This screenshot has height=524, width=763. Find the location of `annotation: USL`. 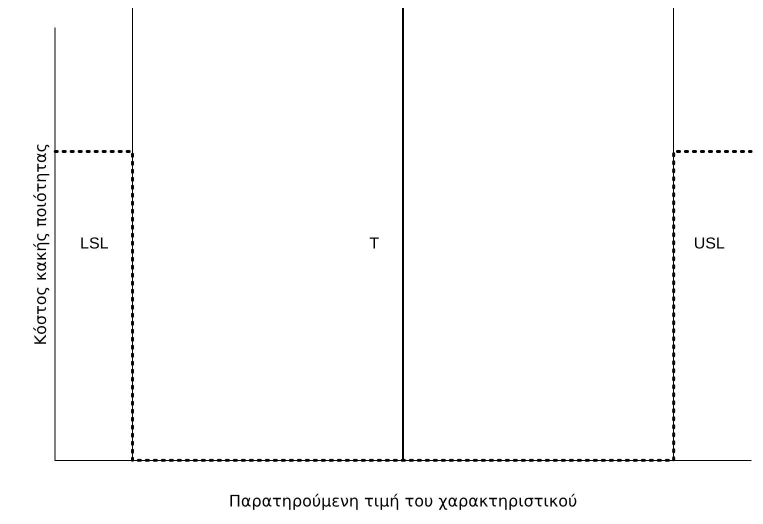

annotation: USL is located at coordinates (709, 244).